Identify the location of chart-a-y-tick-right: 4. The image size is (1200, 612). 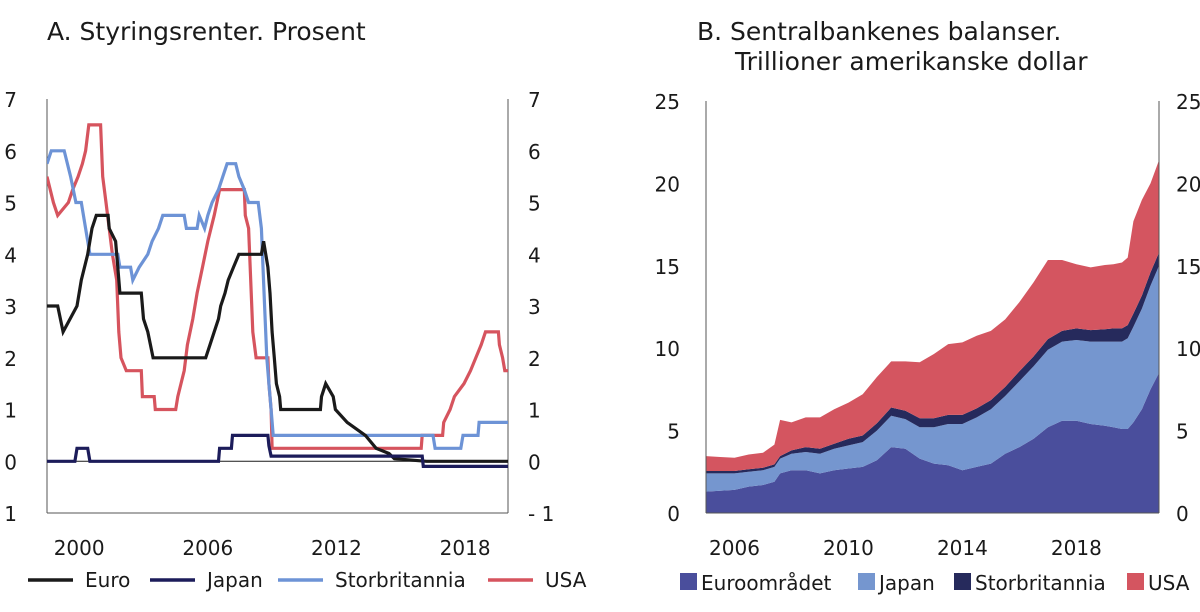
(534, 255).